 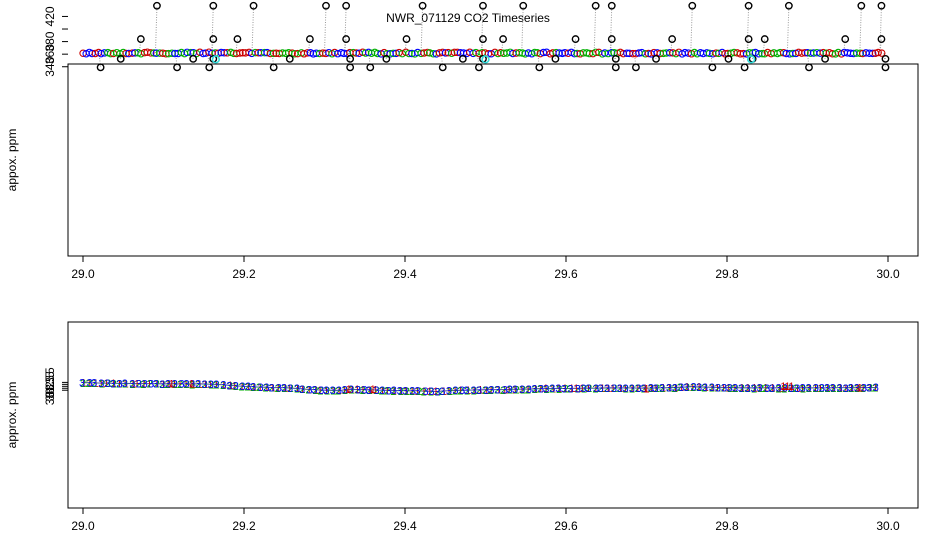 What do you see at coordinates (50, 390) in the screenshot?
I see `bottom-y-tick-label: 381.5` at bounding box center [50, 390].